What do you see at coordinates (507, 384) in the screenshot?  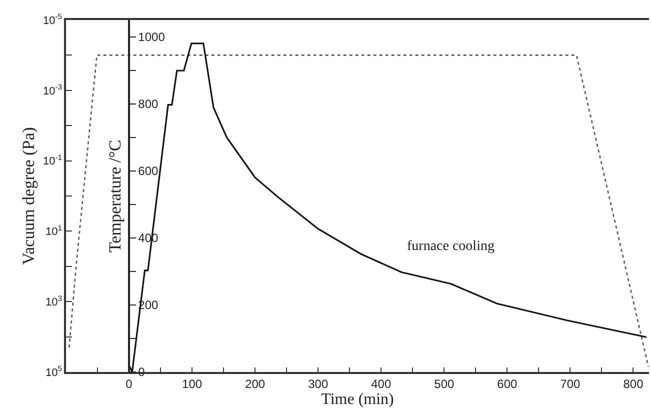 I see `x-tick-label: 600` at bounding box center [507, 384].